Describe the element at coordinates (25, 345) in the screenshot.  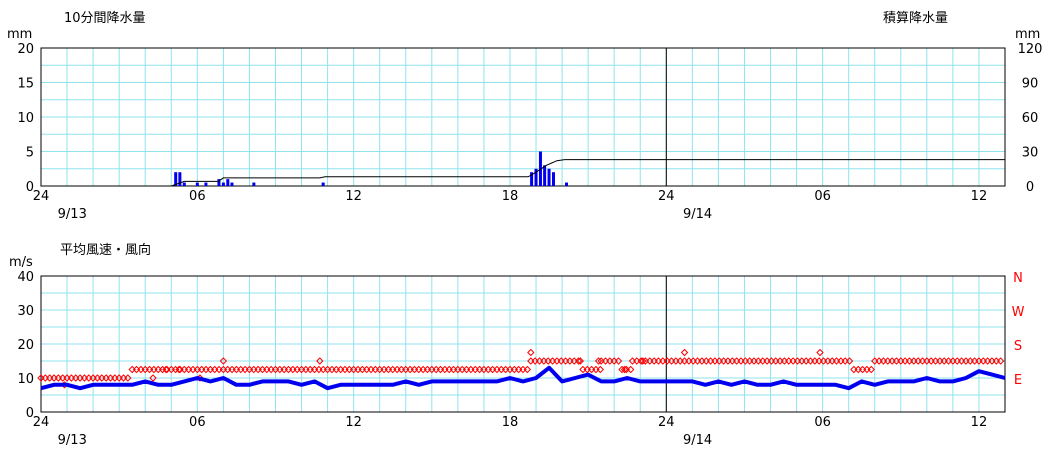
I see `y-tick-label: 20` at that location.